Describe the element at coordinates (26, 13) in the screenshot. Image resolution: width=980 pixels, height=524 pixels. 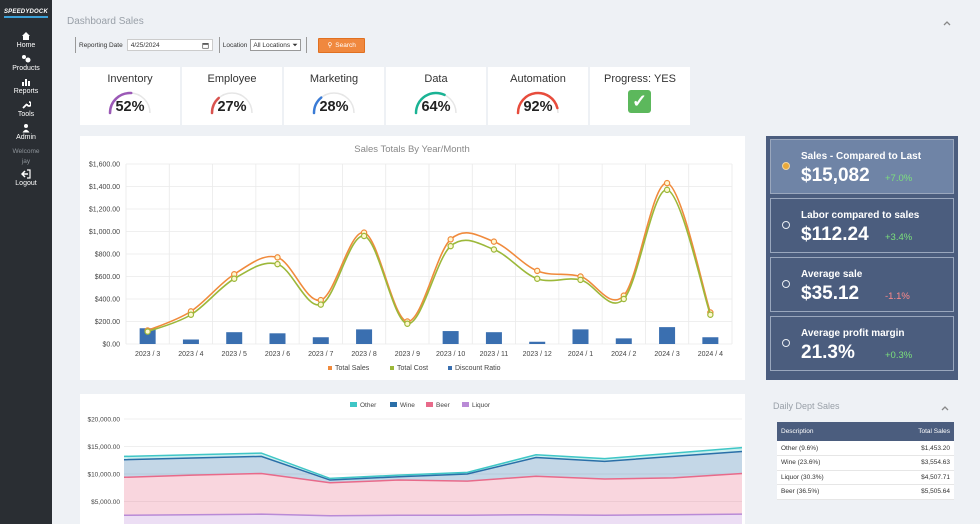
I see `logo: SPEEDYDOCK` at that location.